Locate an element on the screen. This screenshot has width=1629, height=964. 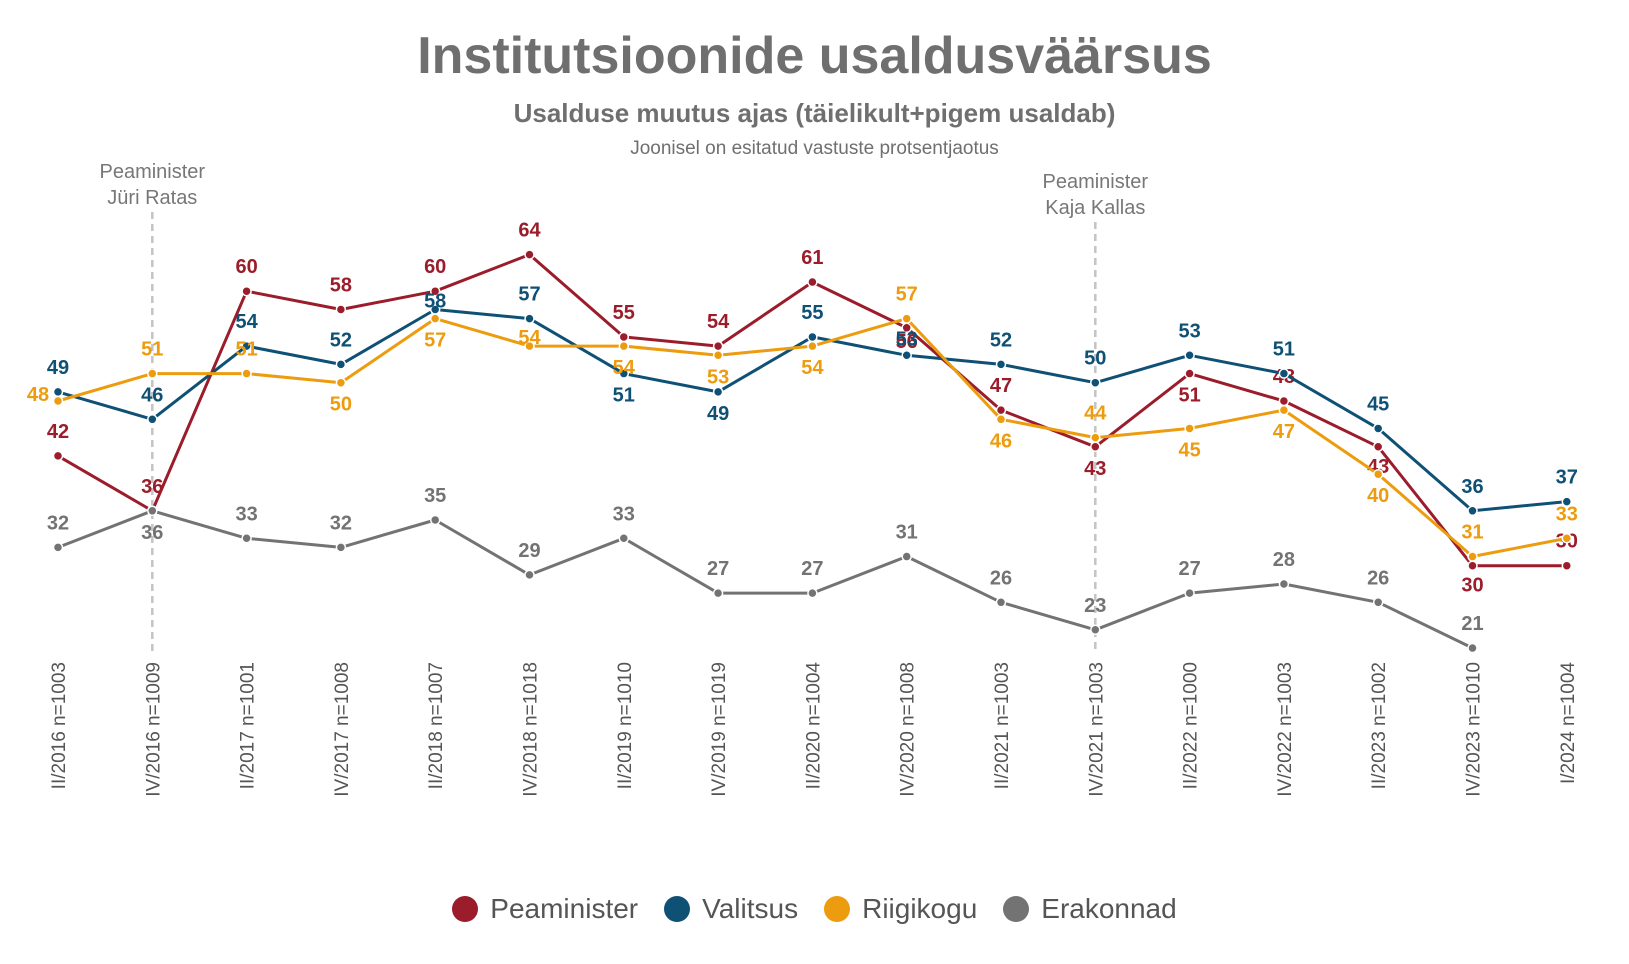
data-label-valitsus-14: 45 is located at coordinates (1378, 404).